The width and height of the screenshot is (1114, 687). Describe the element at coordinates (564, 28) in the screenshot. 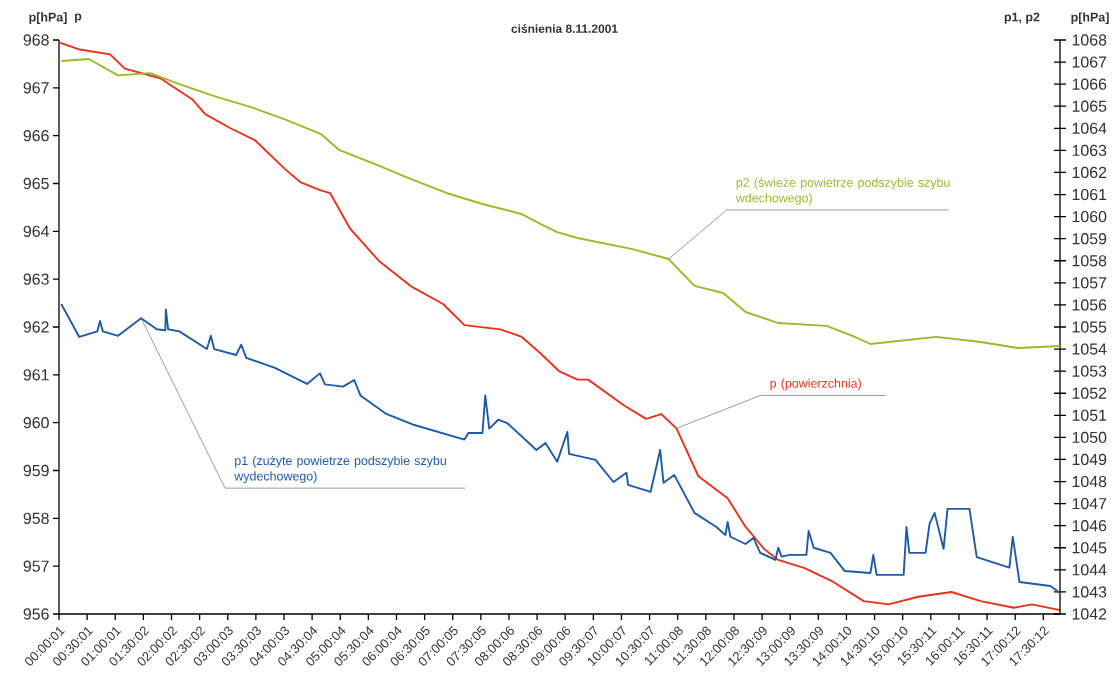

I see `chart-title: ciśnienia 8.11.2001` at that location.